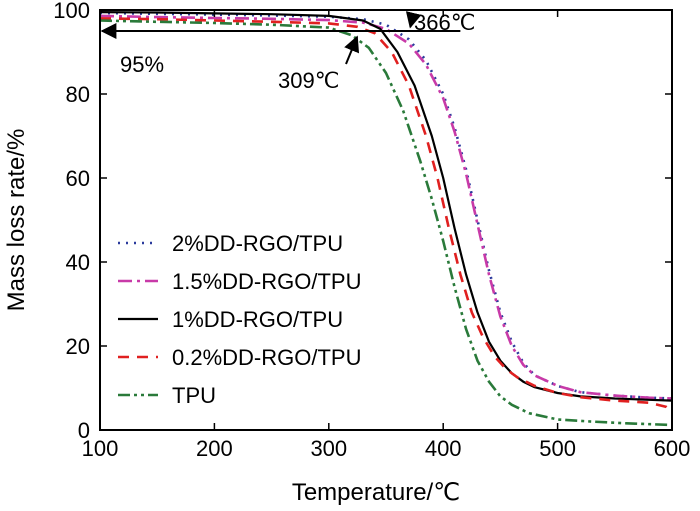 Image resolution: width=700 pixels, height=511 pixels. Describe the element at coordinates (194, 395) in the screenshot. I see `legend-label: TPU` at that location.